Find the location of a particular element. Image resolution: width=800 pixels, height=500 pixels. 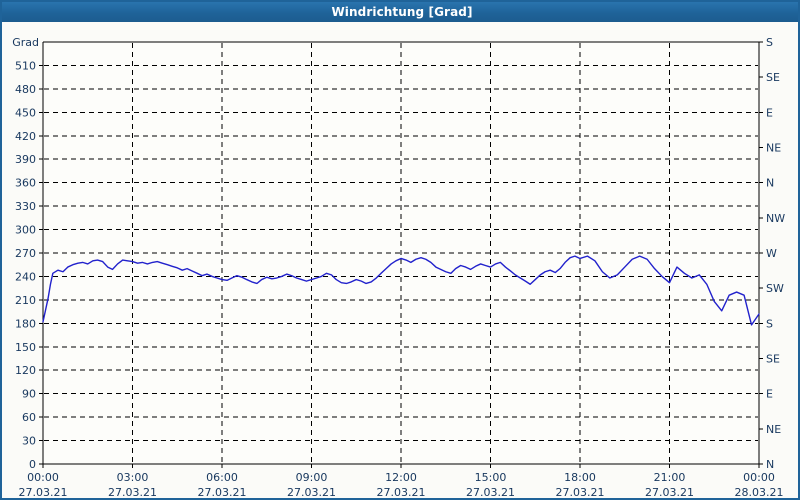

y-axis-tick-label: 480 is located at coordinates (25, 89).